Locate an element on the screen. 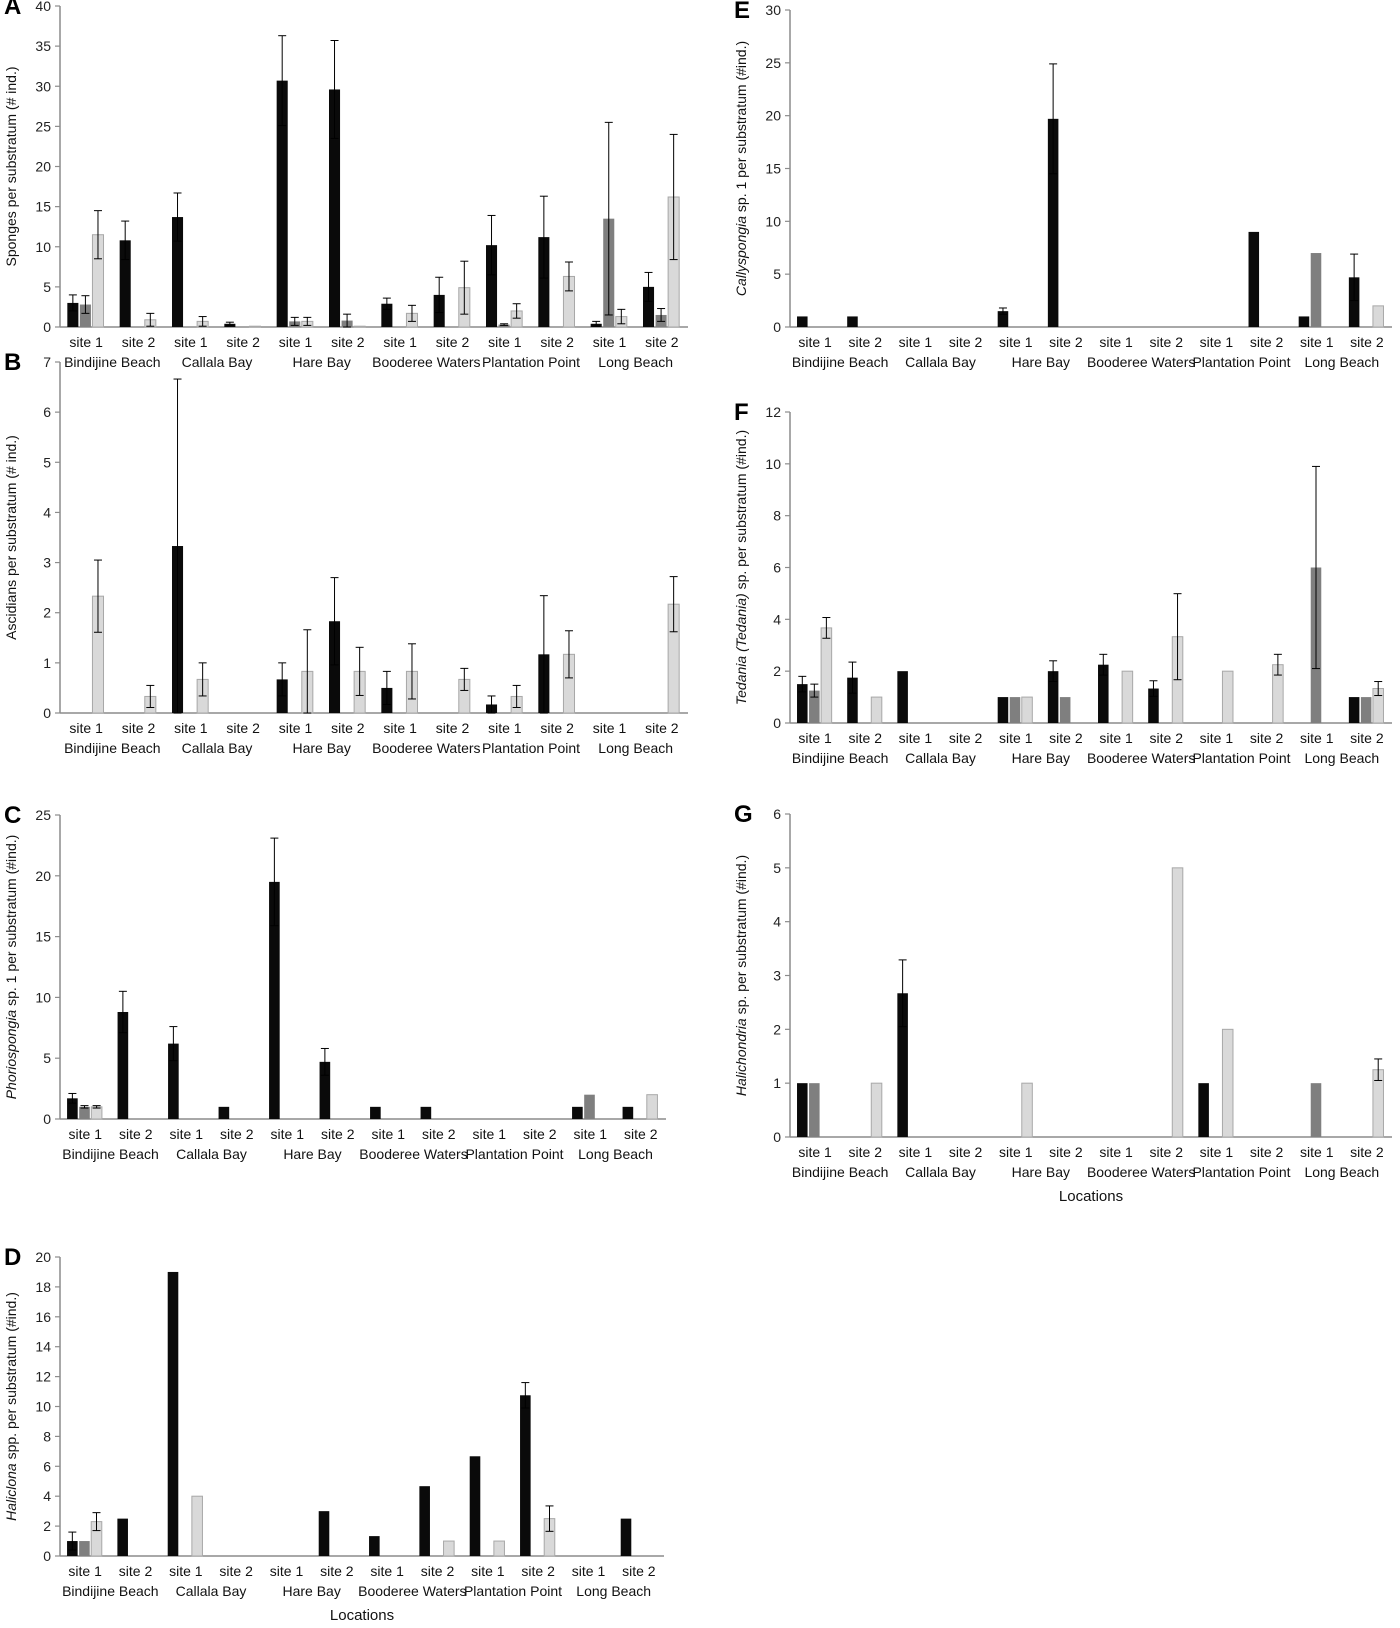  y-tick-label: 6 is located at coordinates (47, 1466).